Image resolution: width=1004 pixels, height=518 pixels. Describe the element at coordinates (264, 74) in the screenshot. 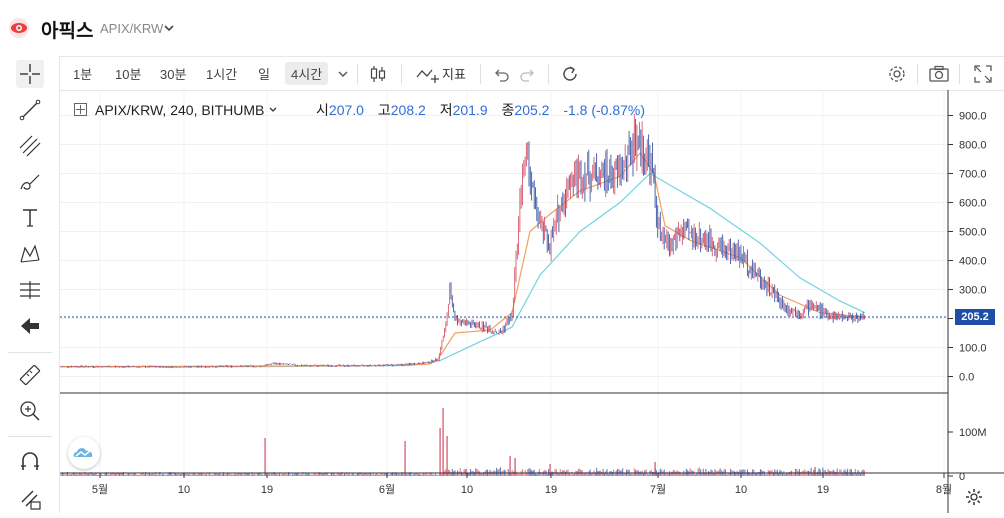

I see `timeframe-day: 일` at that location.